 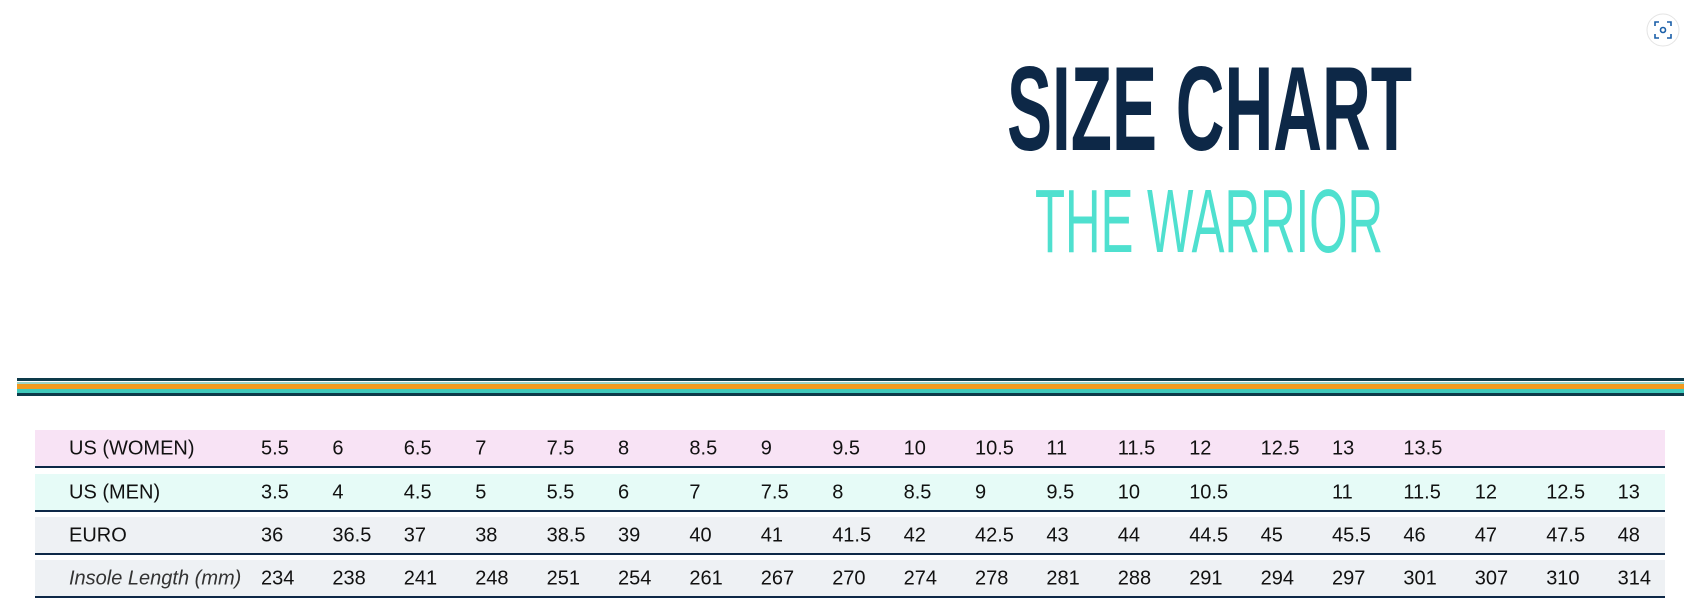 I want to click on cell: 251, so click(x=563, y=578).